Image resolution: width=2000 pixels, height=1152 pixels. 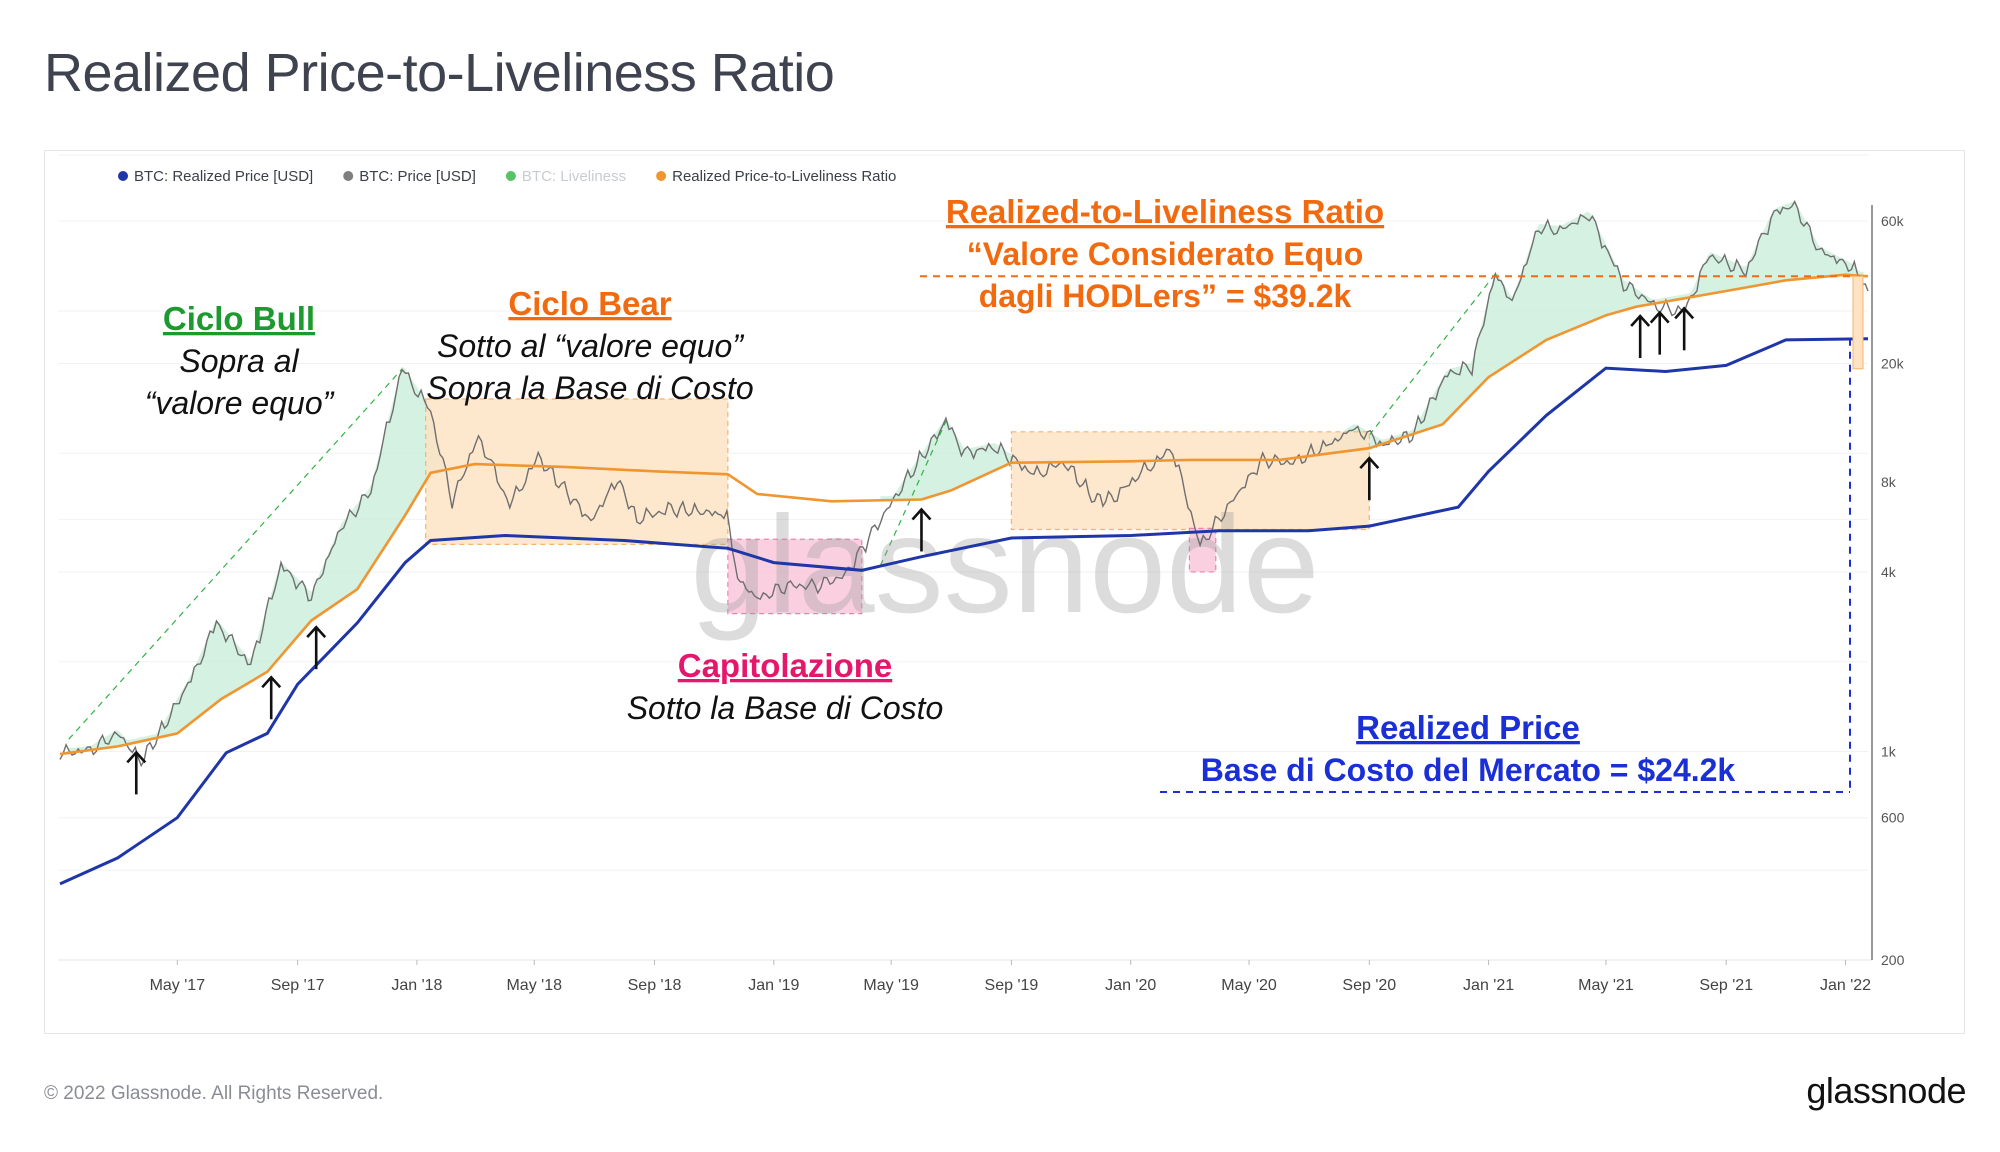 What do you see at coordinates (589, 303) in the screenshot?
I see `bear-heading: Ciclo Bear` at bounding box center [589, 303].